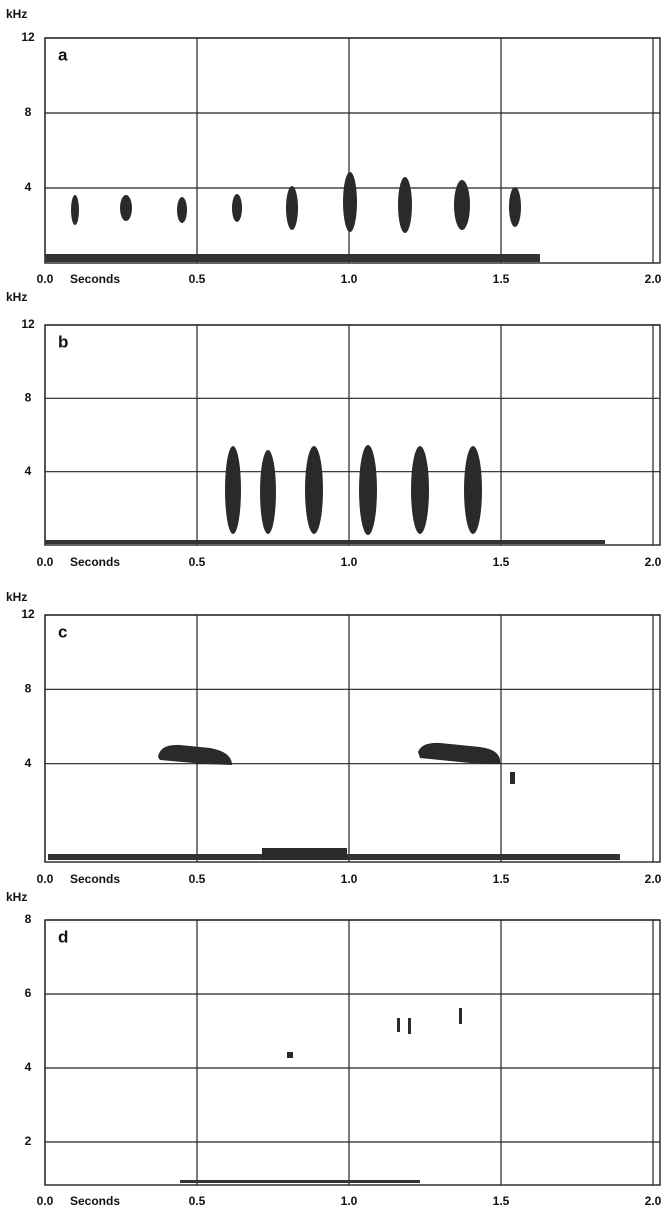 This screenshot has width=665, height=1210. Describe the element at coordinates (63, 341) in the screenshot. I see `panel-label: b` at that location.